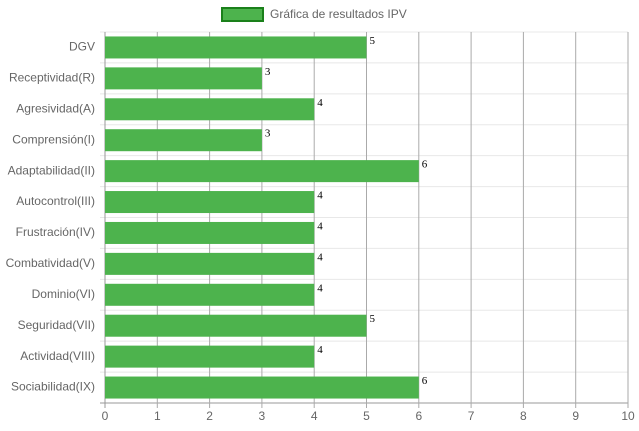 This screenshot has height=431, width=639. I want to click on y-tick-label: Combatividad(V), so click(50, 263).